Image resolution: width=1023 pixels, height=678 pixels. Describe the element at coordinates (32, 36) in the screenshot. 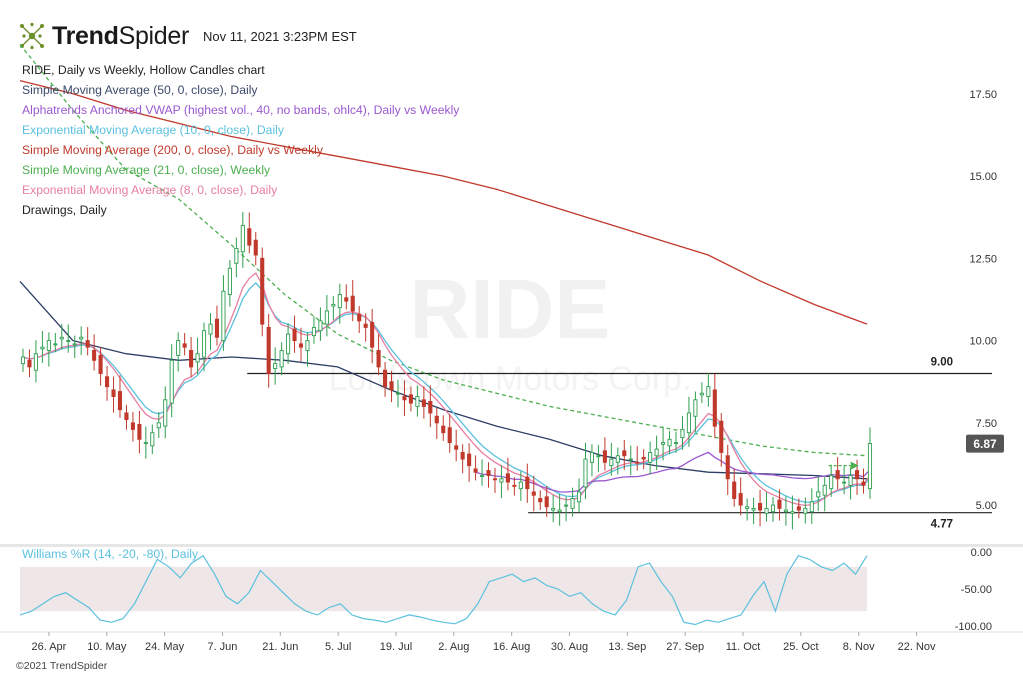

I see `trendspider-logo-icon` at that location.